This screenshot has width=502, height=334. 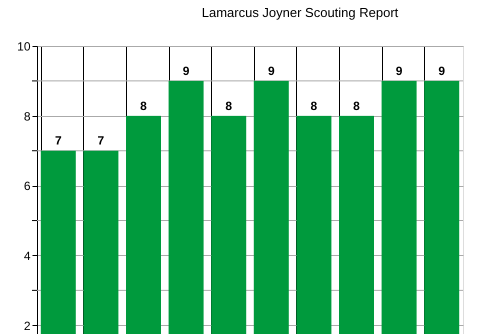 I want to click on y-tick-label: 10, so click(x=24, y=47).